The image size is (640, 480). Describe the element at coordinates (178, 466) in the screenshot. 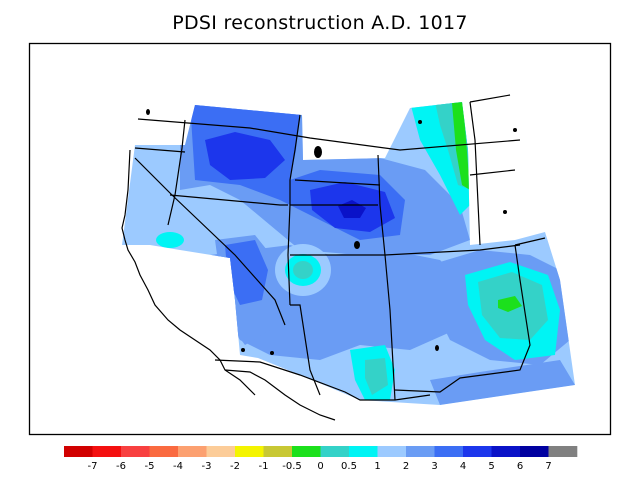

I see `legend-tick-label: -4` at that location.